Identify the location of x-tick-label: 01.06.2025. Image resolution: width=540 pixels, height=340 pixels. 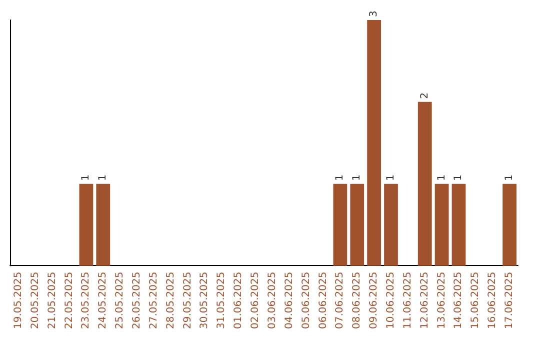
(238, 301).